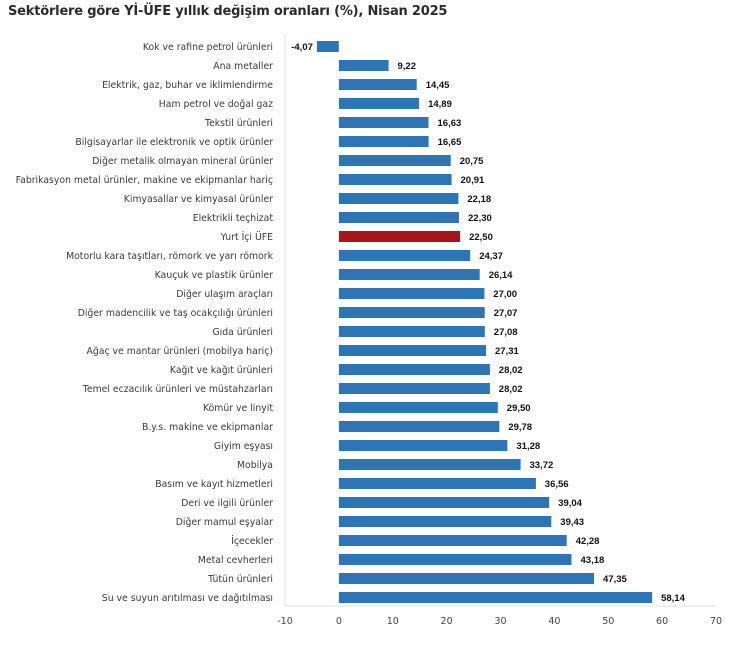 This screenshot has height=651, width=750. Describe the element at coordinates (187, 85) in the screenshot. I see `category-label: Elektrik, gaz, buhar ve iklimlendirme` at that location.